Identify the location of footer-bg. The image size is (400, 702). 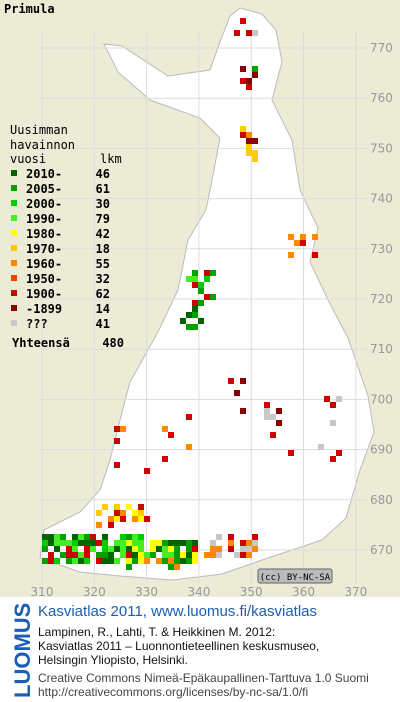
(200, 649).